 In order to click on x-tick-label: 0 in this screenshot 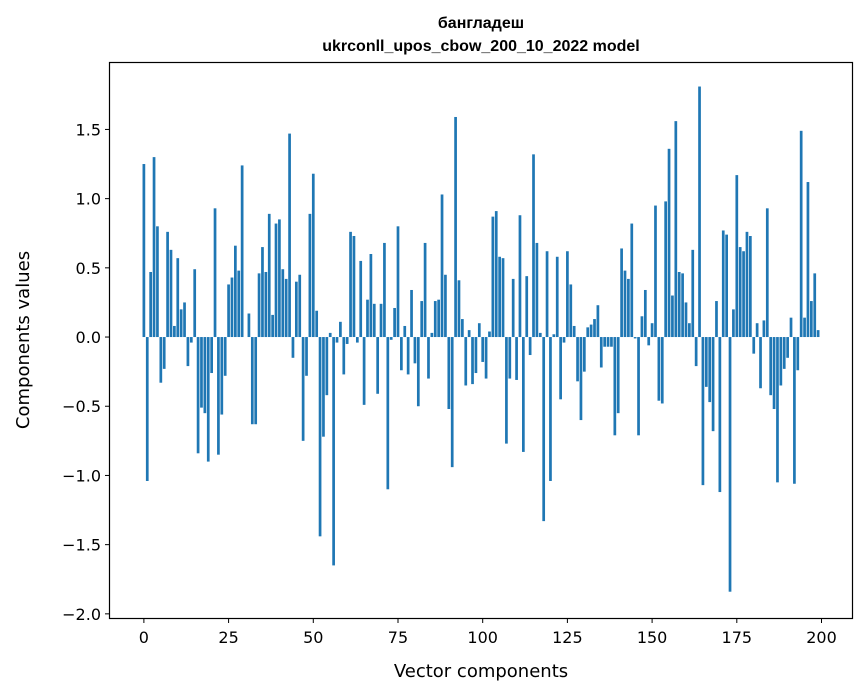, I will do `click(144, 637)`.